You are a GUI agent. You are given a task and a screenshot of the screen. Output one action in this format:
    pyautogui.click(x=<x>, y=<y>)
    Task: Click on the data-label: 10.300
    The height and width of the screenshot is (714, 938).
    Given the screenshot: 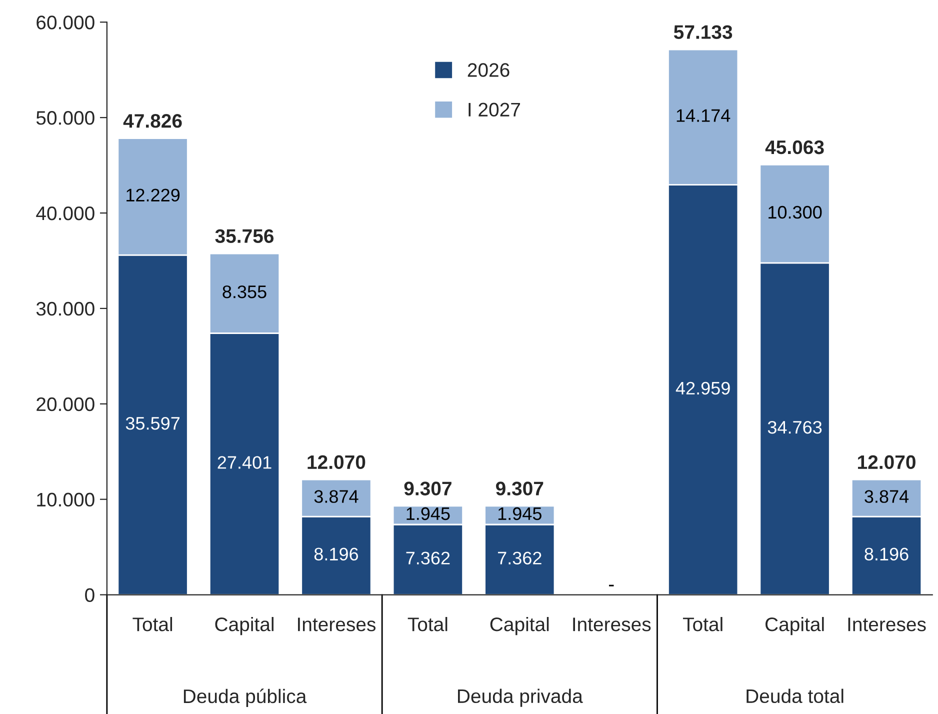 What is the action you would take?
    pyautogui.click(x=795, y=212)
    